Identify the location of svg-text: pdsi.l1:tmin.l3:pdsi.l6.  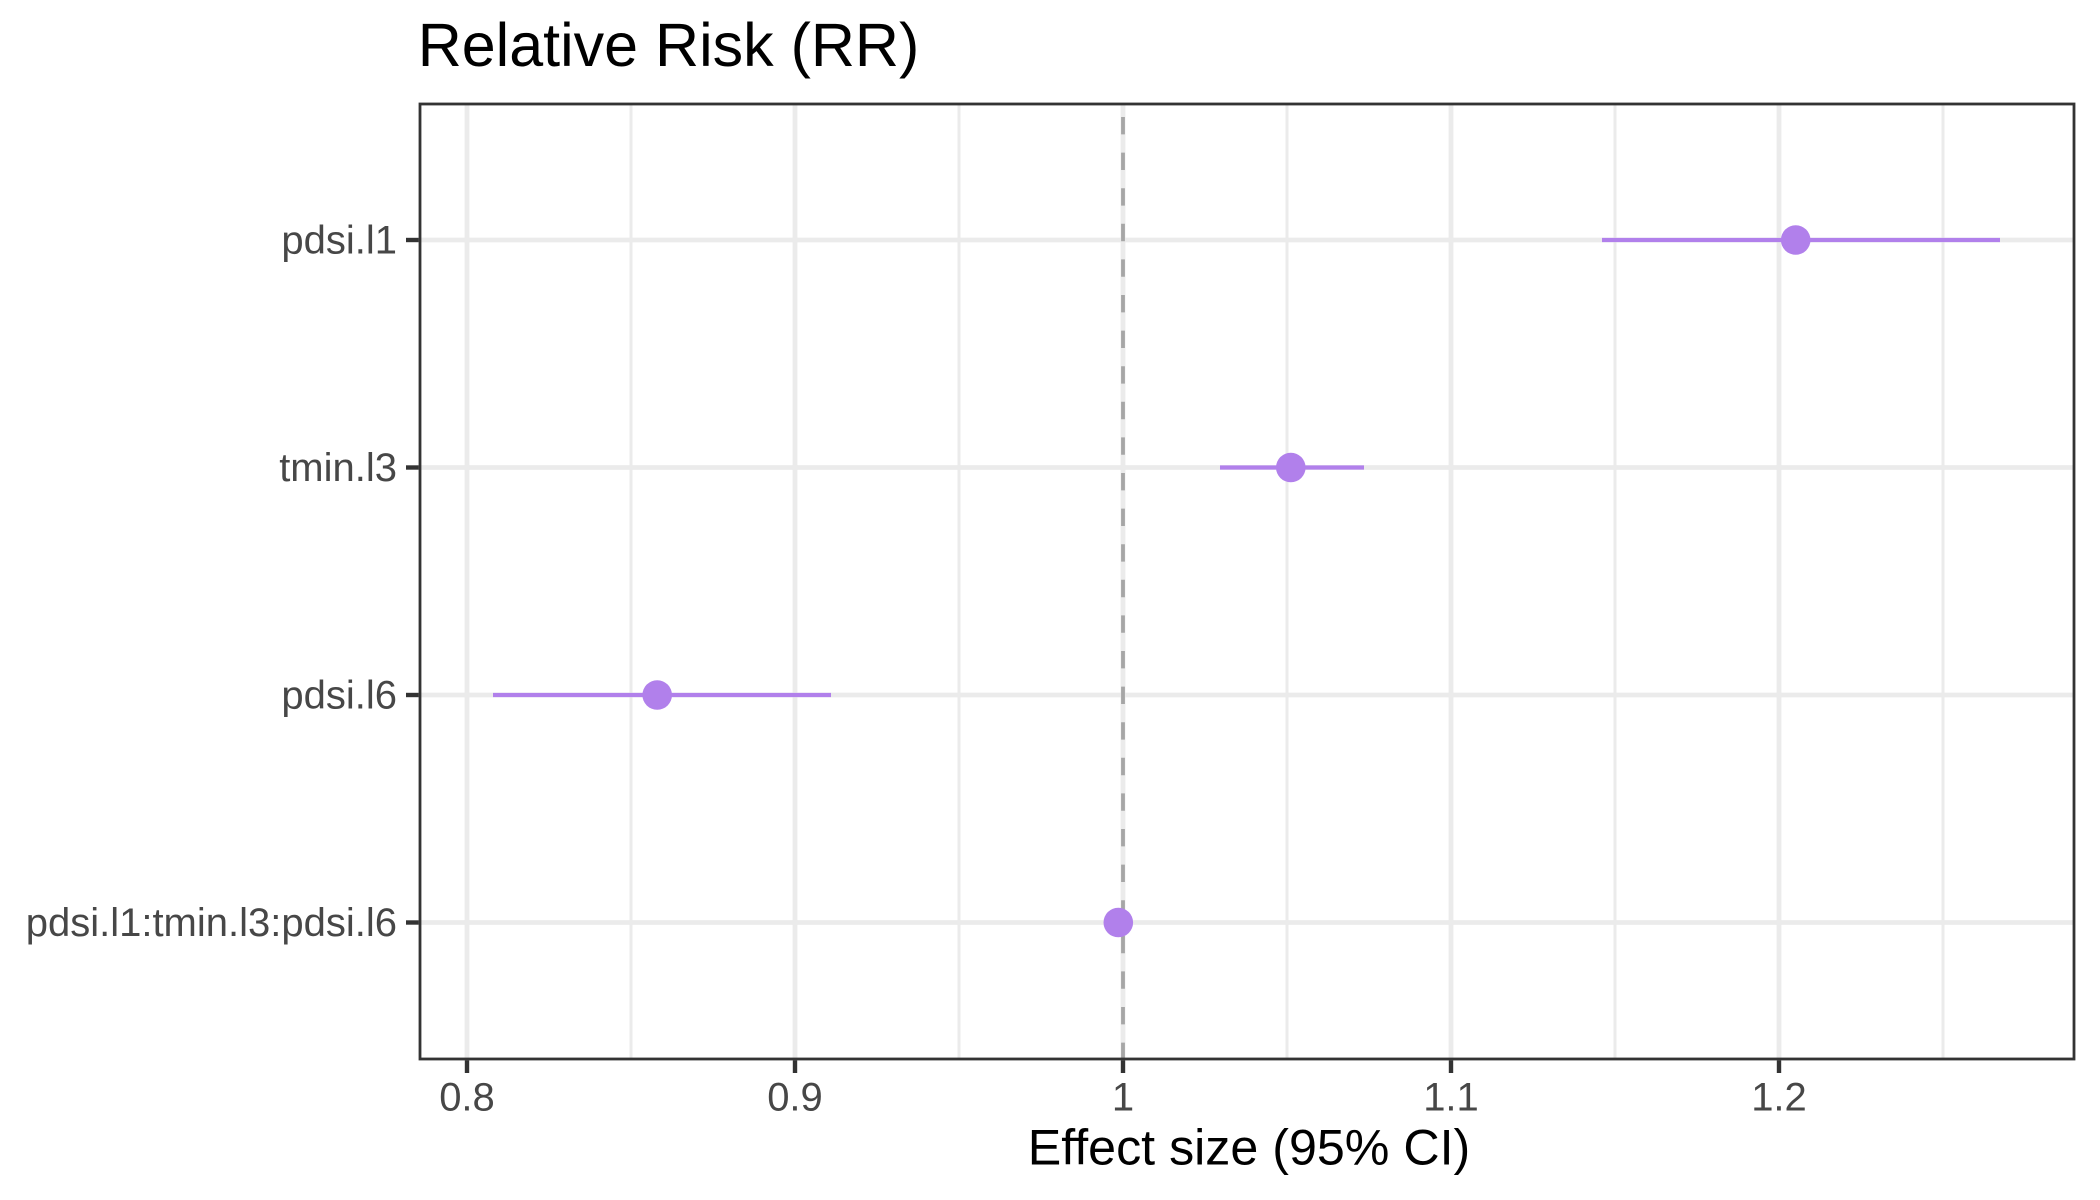
(211, 923).